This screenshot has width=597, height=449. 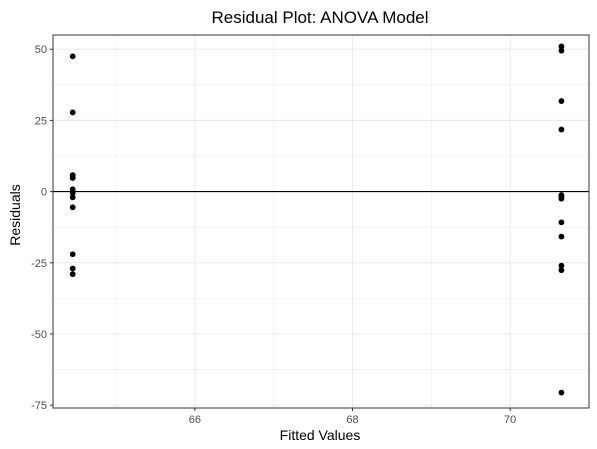 What do you see at coordinates (44, 193) in the screenshot?
I see `y-tick-label: 0` at bounding box center [44, 193].